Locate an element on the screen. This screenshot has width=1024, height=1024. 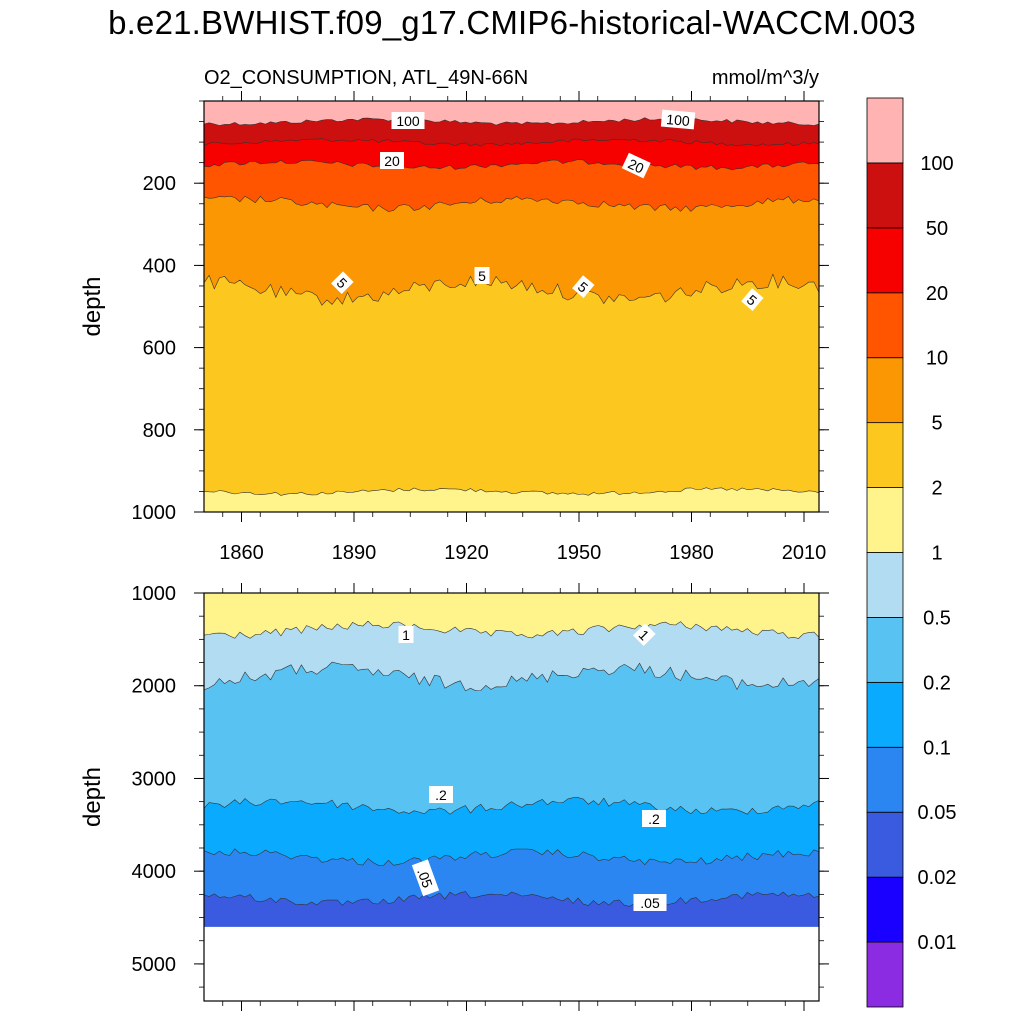
colorbar-label: 0.05 is located at coordinates (937, 813).